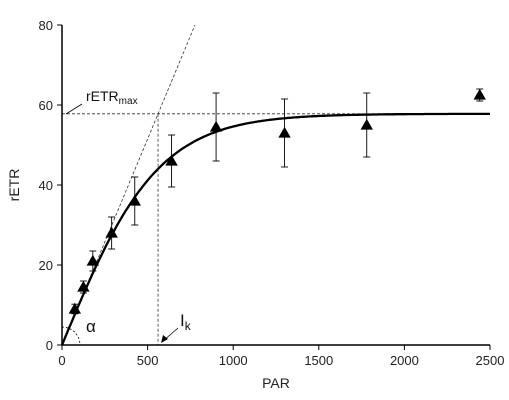  Describe the element at coordinates (102, 96) in the screenshot. I see `retrmax-label-base: rETR` at that location.